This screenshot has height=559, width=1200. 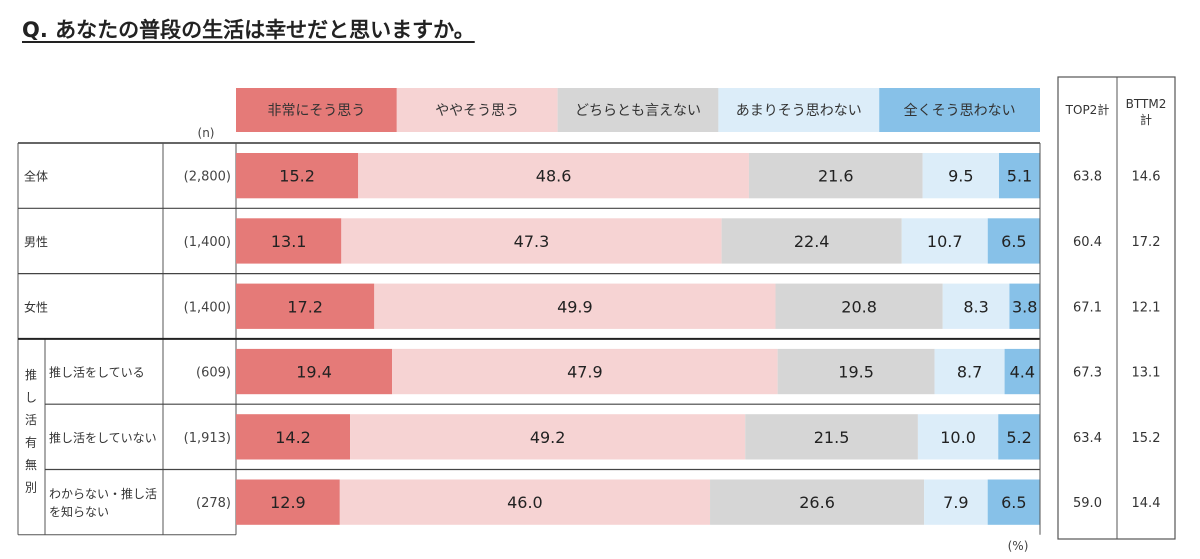 What do you see at coordinates (1087, 438) in the screenshot?
I see `top2-value: 63.4` at bounding box center [1087, 438].